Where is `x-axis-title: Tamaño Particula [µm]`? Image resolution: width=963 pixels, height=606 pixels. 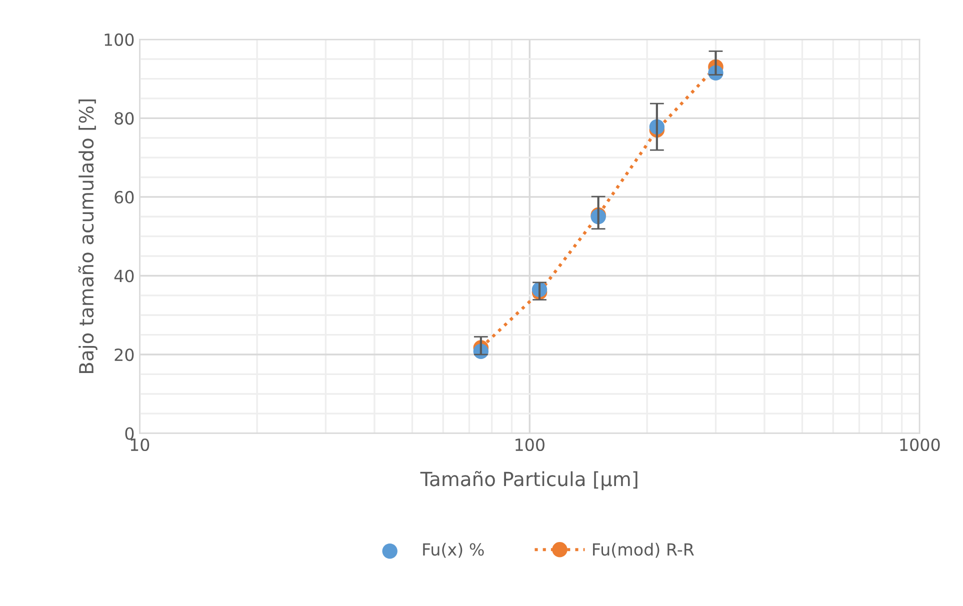 x-axis-title: Tamaño Particula [µm] is located at coordinates (529, 480).